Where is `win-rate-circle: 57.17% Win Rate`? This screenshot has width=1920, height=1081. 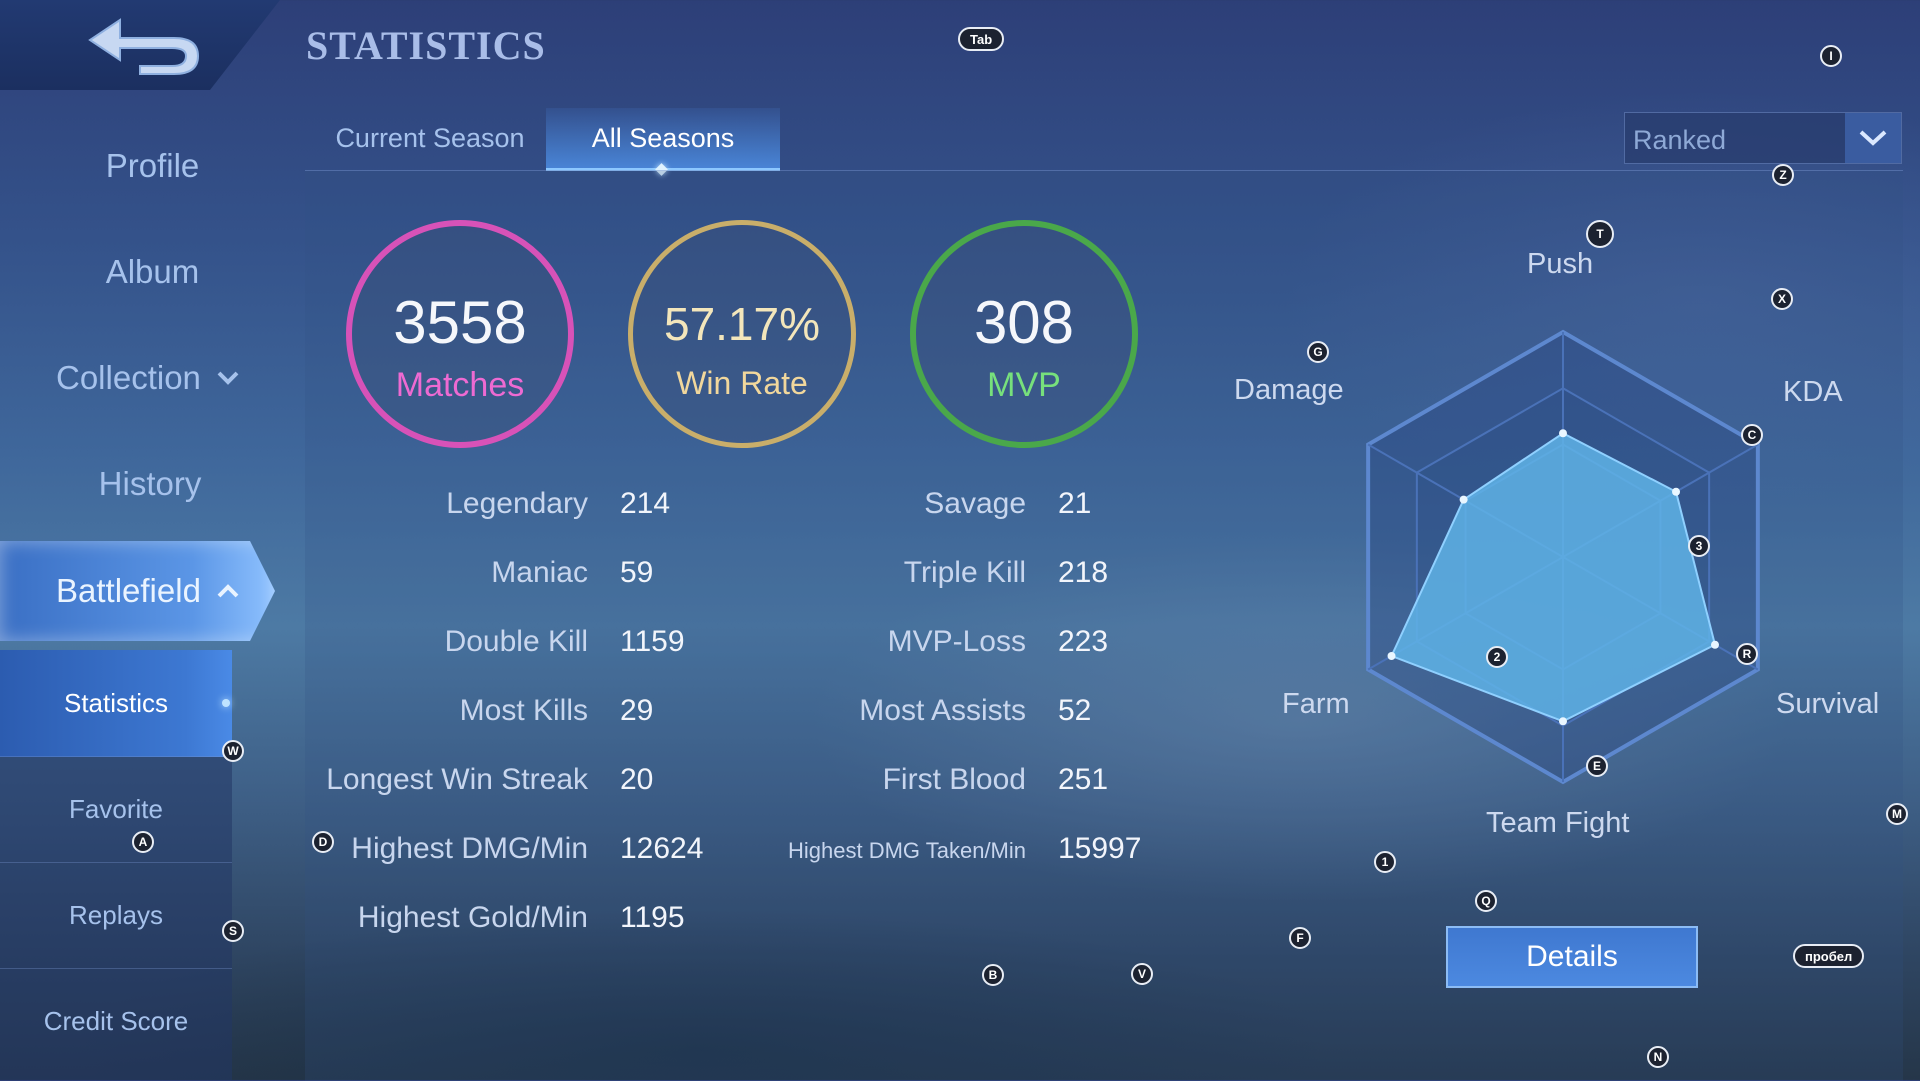 win-rate-circle: 57.17% Win Rate is located at coordinates (742, 334).